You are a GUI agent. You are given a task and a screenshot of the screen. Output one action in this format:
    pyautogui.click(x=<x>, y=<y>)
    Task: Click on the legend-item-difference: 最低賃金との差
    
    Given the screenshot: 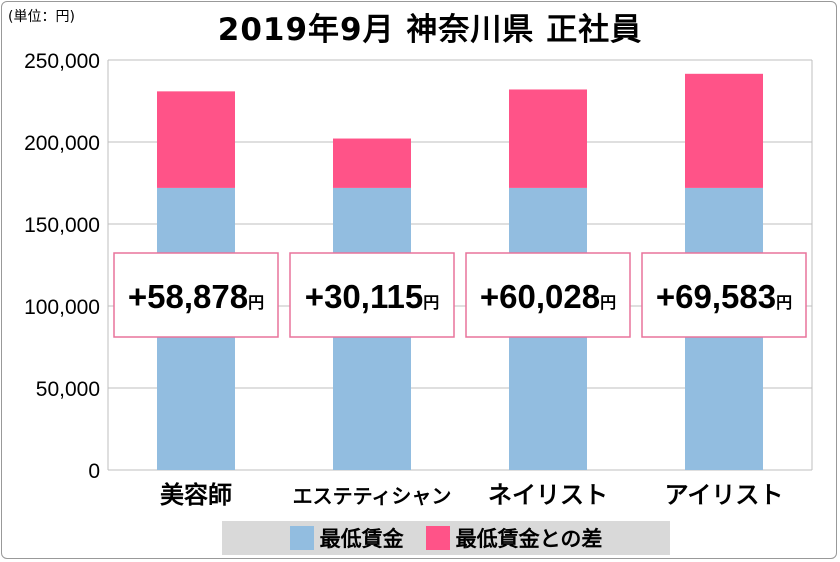 What is the action you would take?
    pyautogui.click(x=514, y=538)
    